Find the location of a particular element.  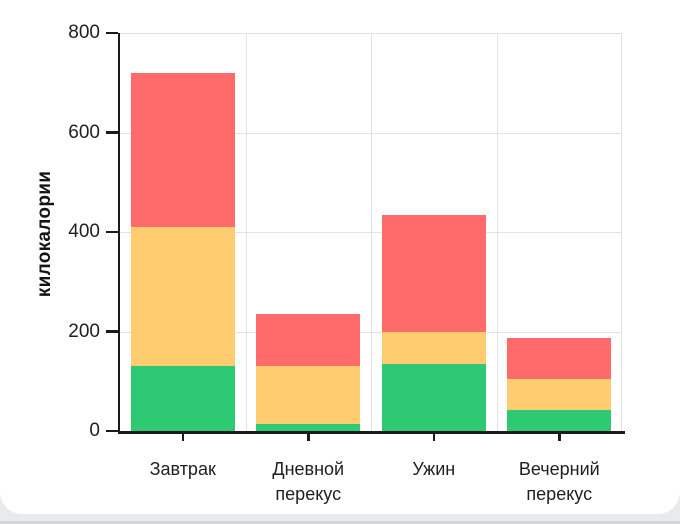

page-bottom-edge is located at coordinates (340, 522).